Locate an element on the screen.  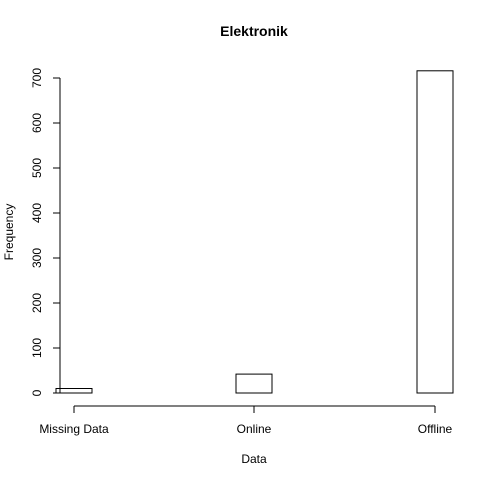
x-axis-label: Data is located at coordinates (254, 459).